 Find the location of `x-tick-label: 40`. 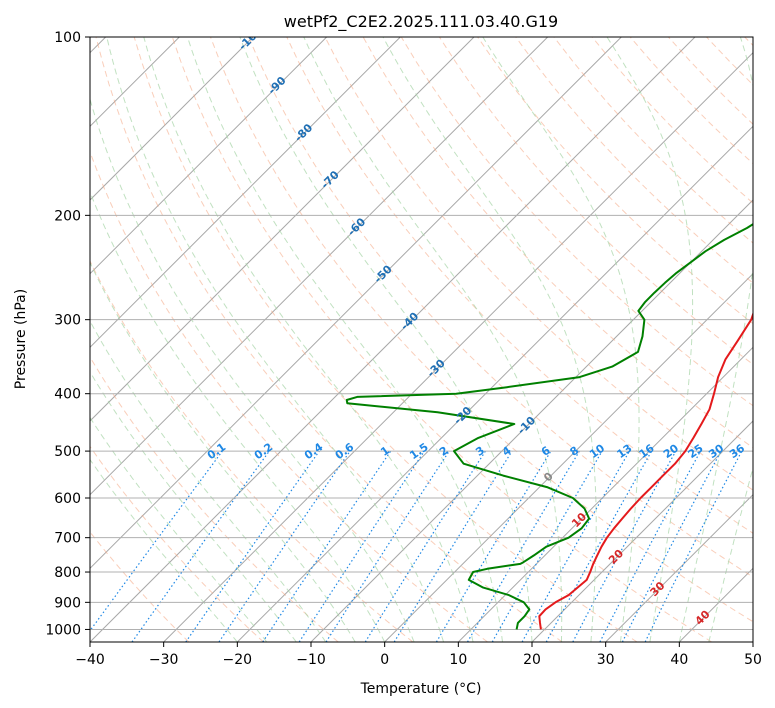

x-tick-label: 40 is located at coordinates (679, 660).